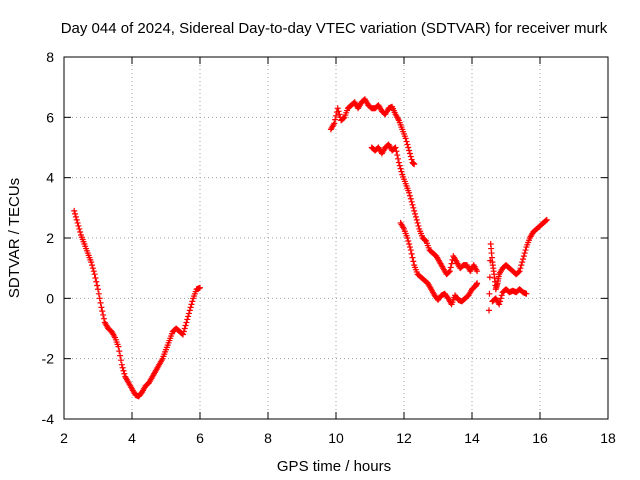  Describe the element at coordinates (540, 438) in the screenshot. I see `x-tick-label: 16` at that location.